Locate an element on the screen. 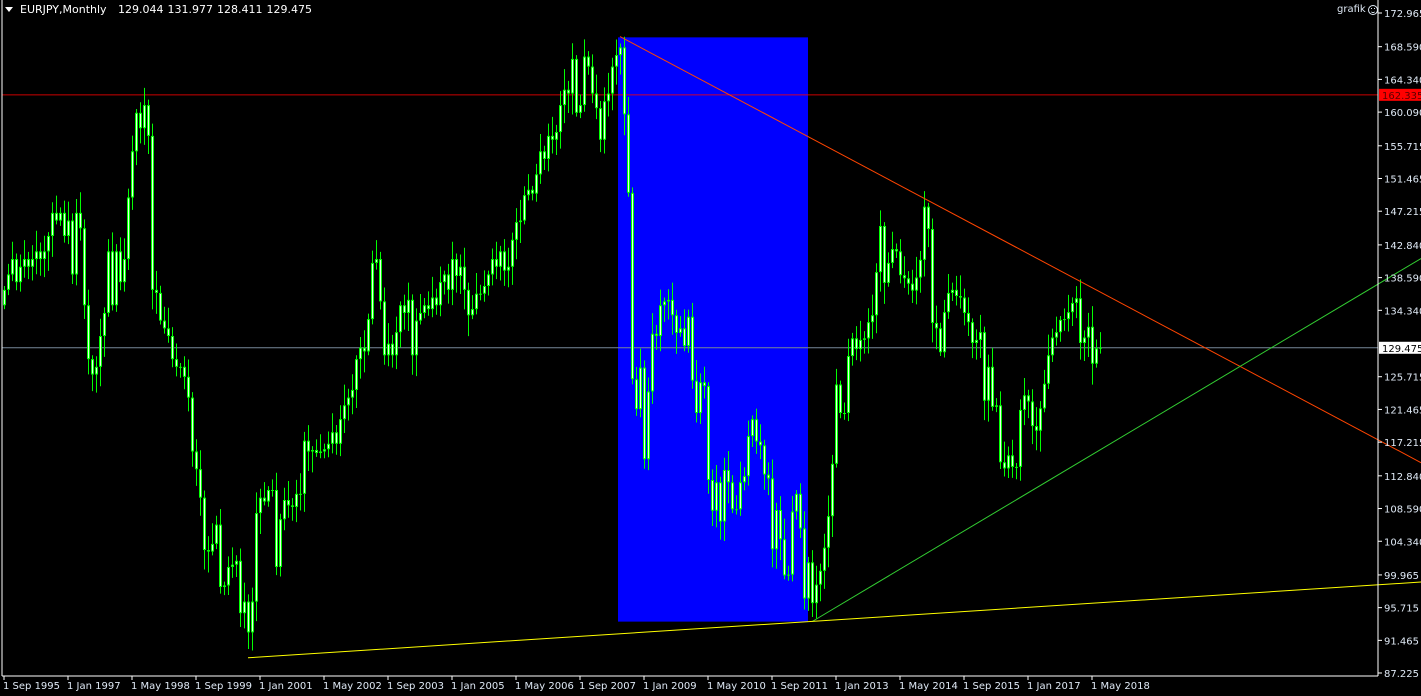 The width and height of the screenshot is (1421, 696). bid-price-tag is located at coordinates (1400, 347).